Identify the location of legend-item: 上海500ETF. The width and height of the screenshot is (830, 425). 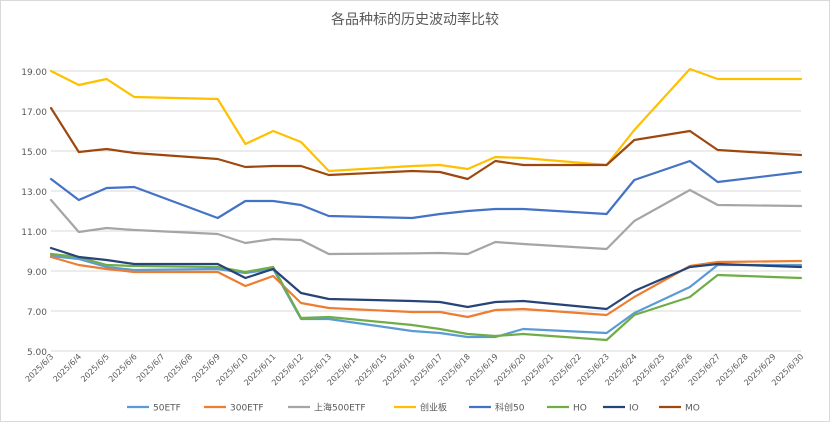
(327, 408).